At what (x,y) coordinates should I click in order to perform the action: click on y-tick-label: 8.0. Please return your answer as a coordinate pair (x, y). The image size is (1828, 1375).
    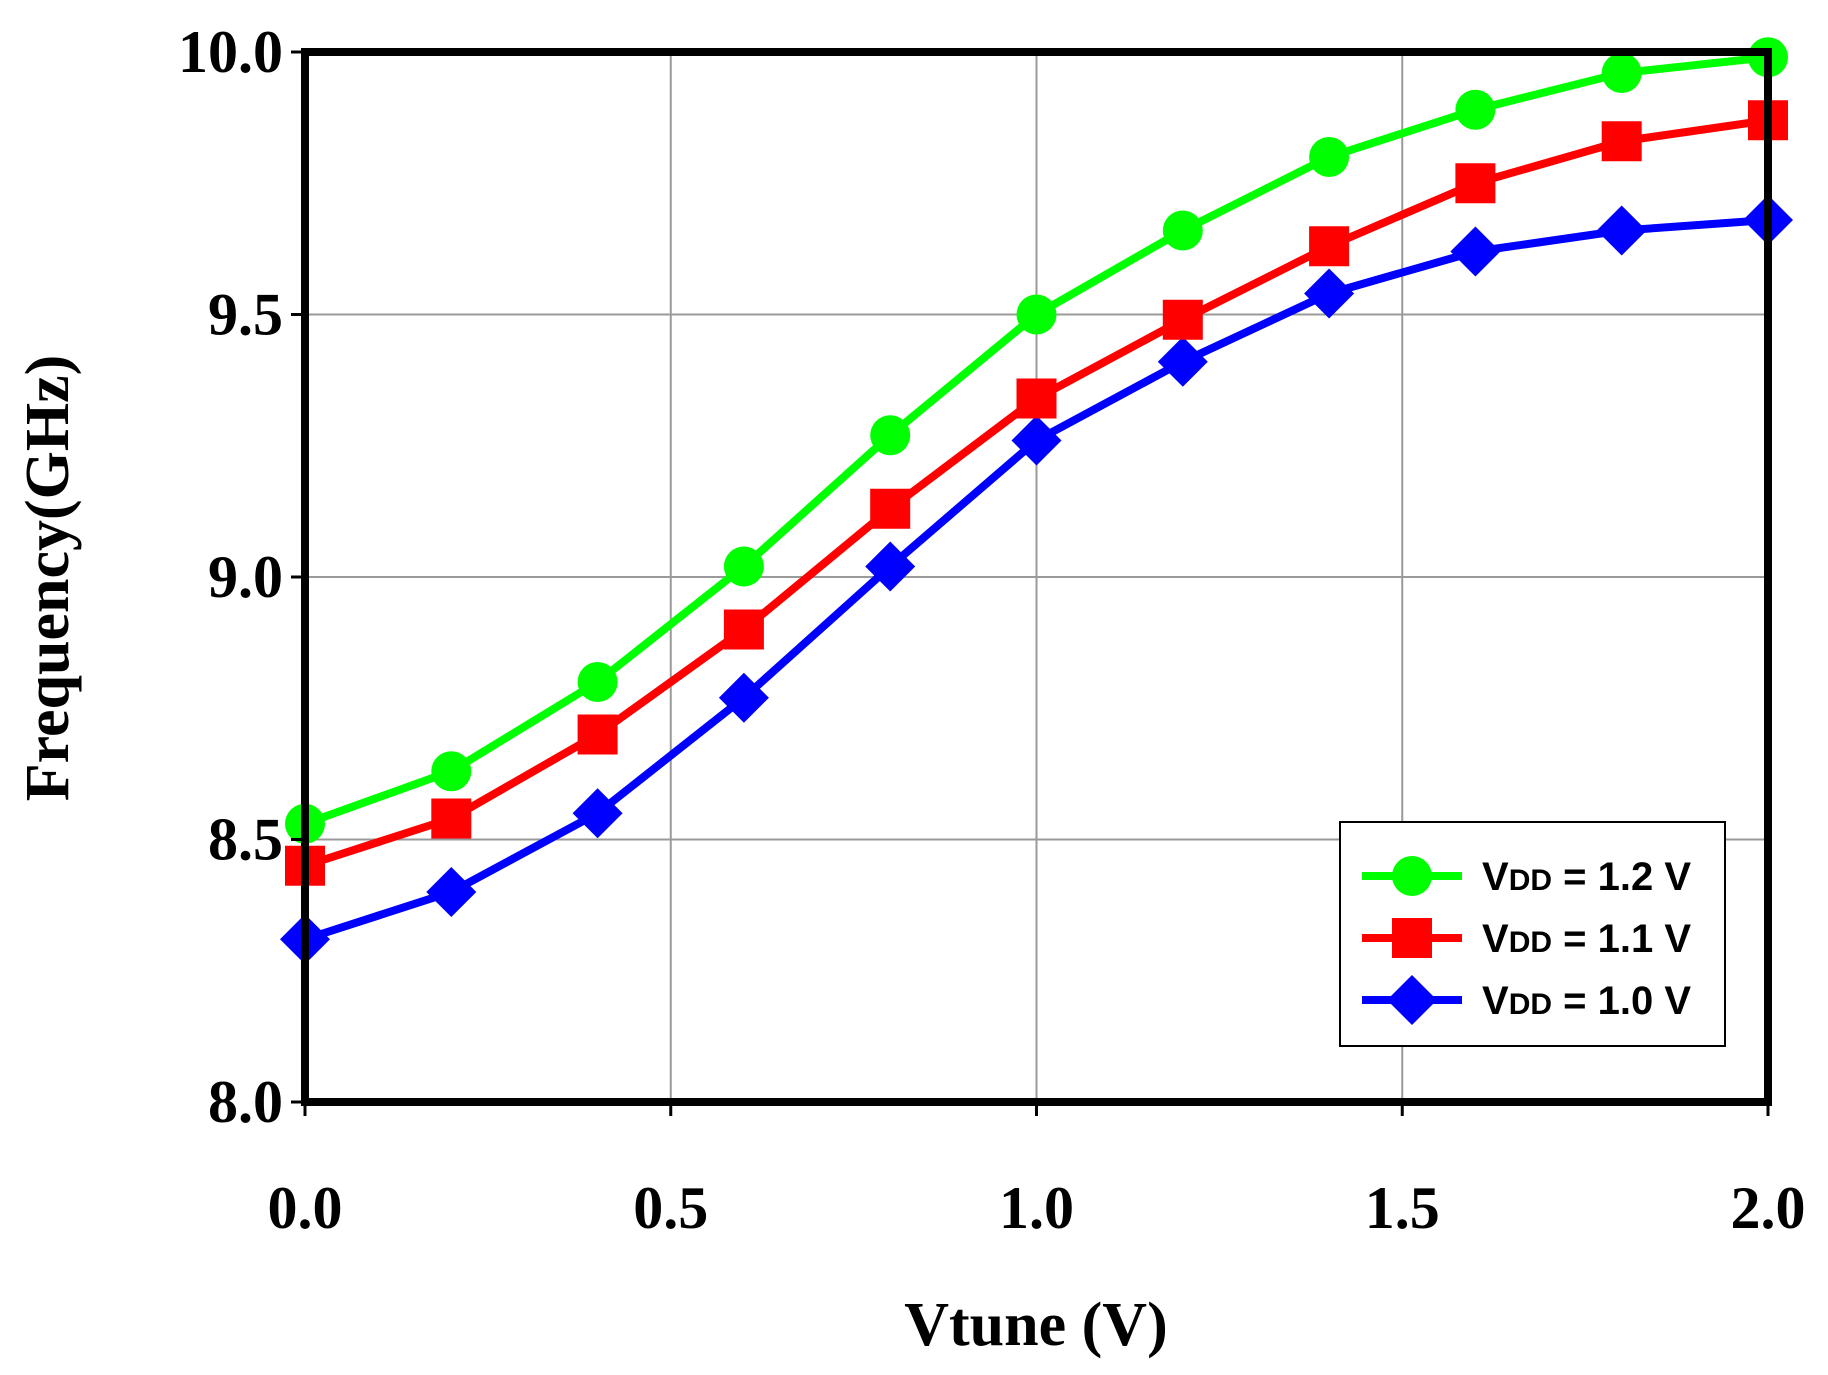
    Looking at the image, I should click on (245, 1102).